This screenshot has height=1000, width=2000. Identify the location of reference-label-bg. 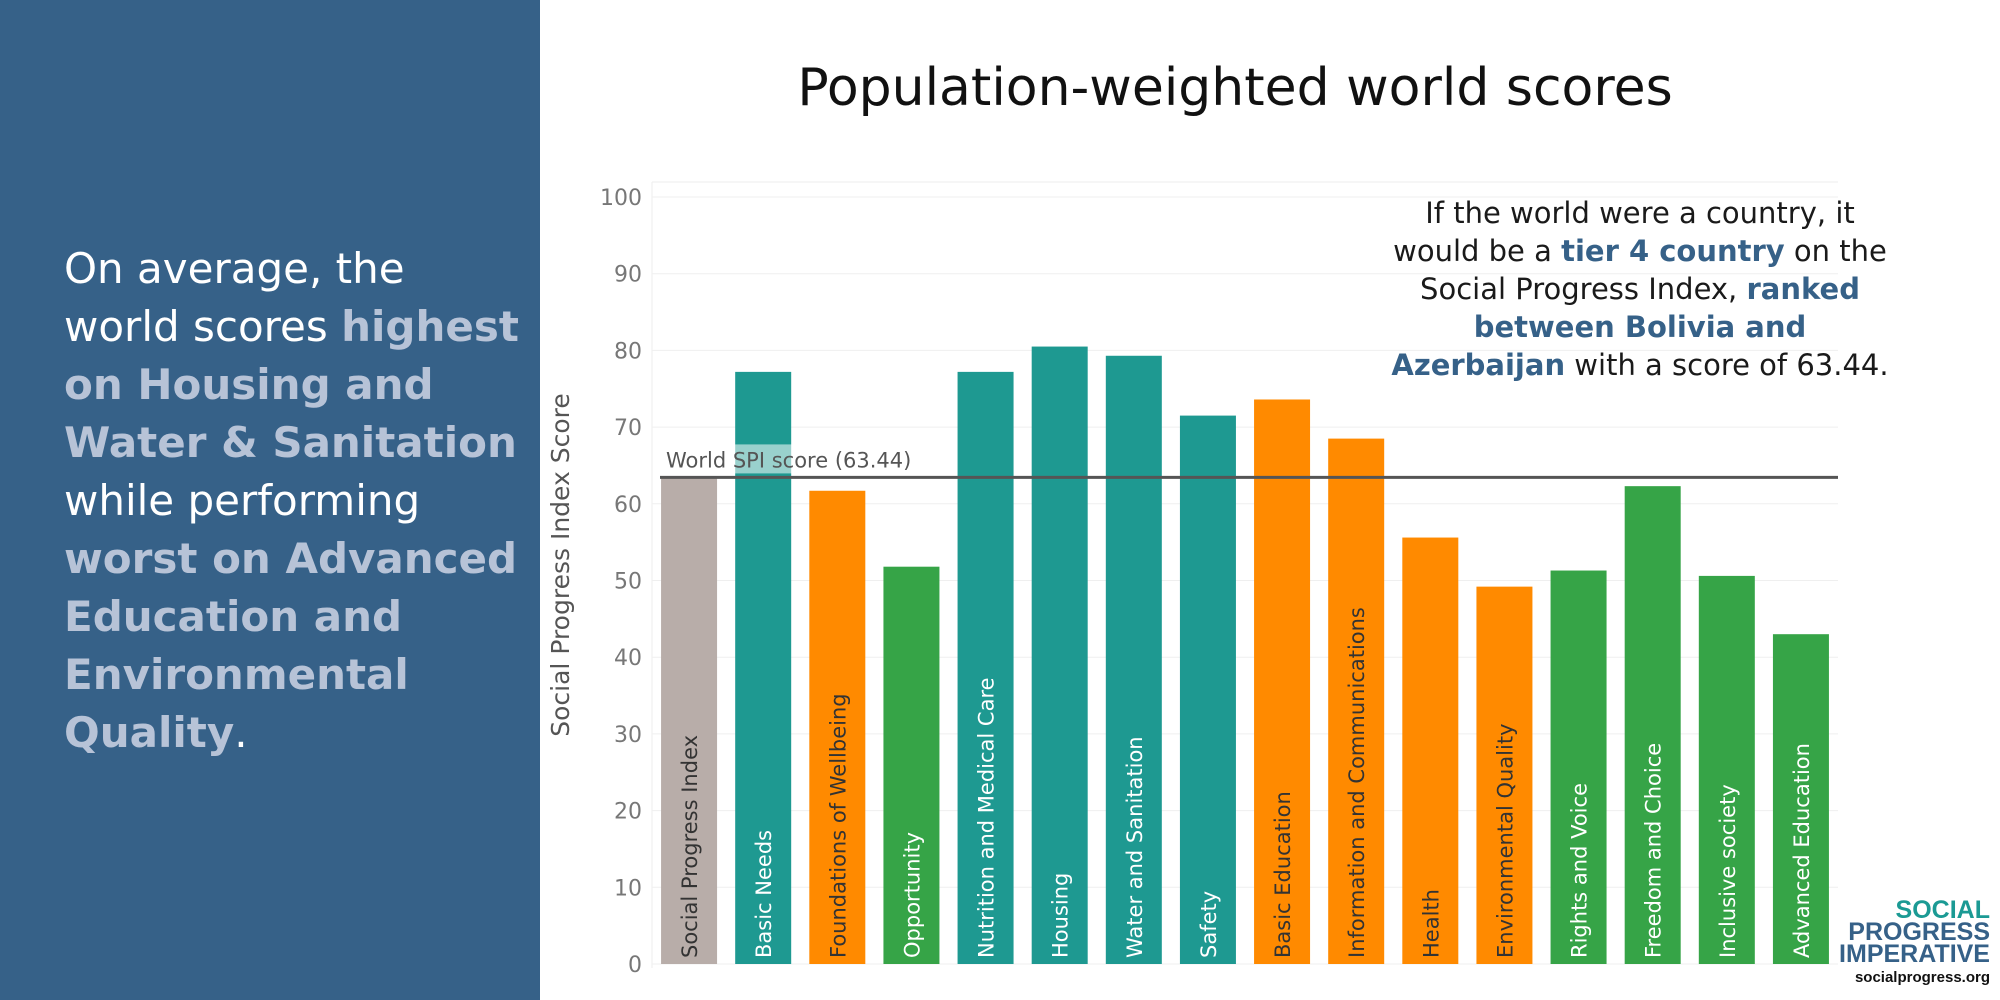
(780, 459).